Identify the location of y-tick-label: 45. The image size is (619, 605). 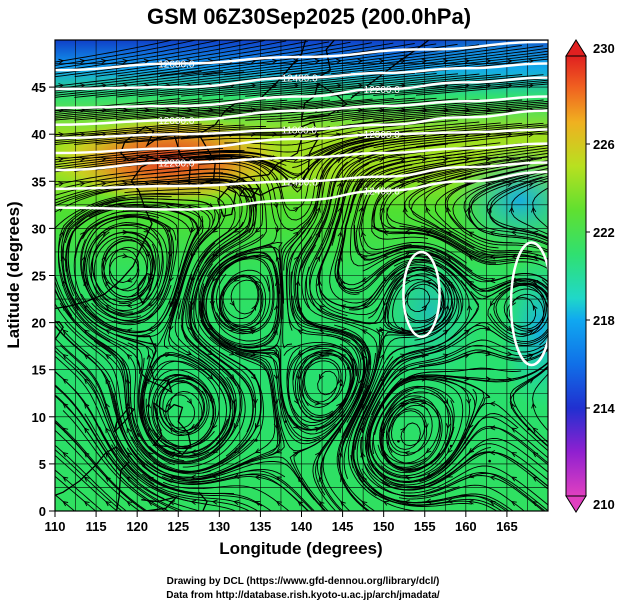
(39, 87).